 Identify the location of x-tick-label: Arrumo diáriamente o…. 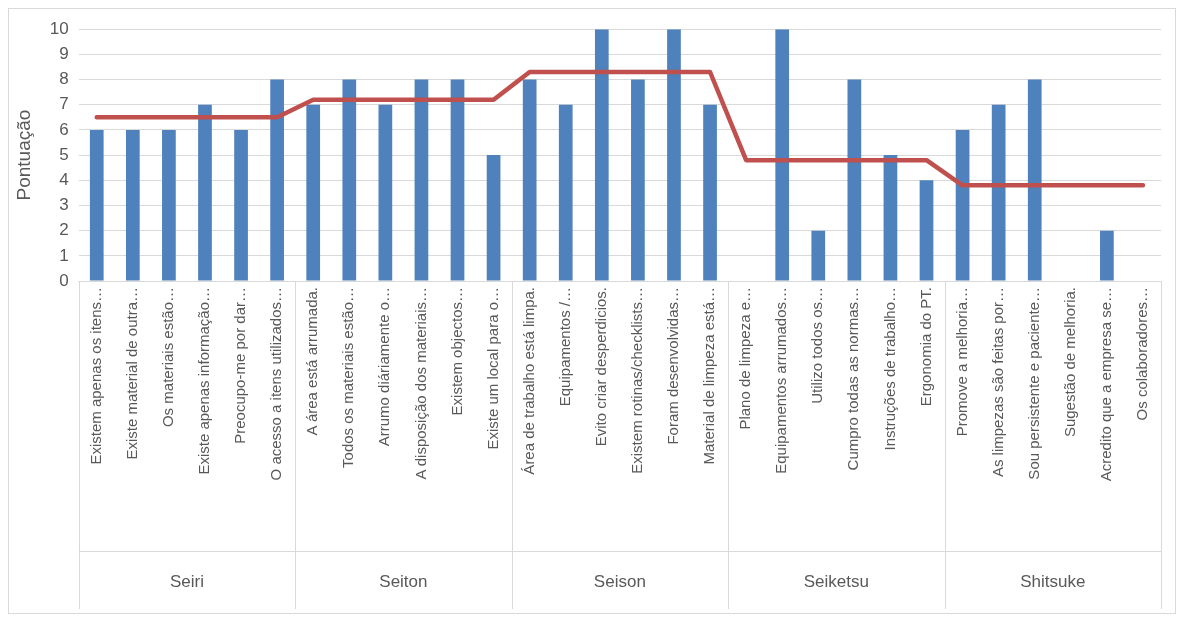
(384, 367).